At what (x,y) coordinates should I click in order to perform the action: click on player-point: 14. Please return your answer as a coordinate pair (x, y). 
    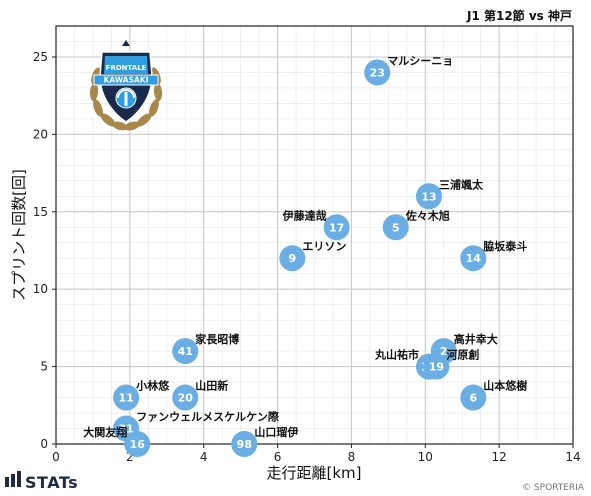
    Looking at the image, I should click on (473, 258).